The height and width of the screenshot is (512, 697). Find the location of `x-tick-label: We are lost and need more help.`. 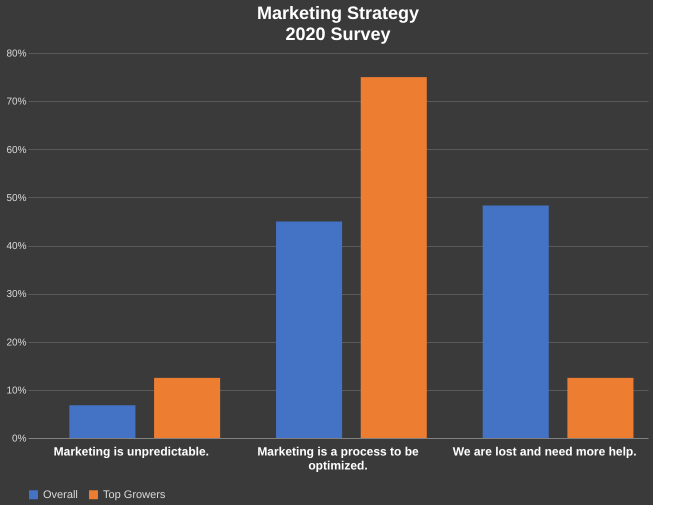

x-tick-label: We are lost and need more help. is located at coordinates (544, 451).